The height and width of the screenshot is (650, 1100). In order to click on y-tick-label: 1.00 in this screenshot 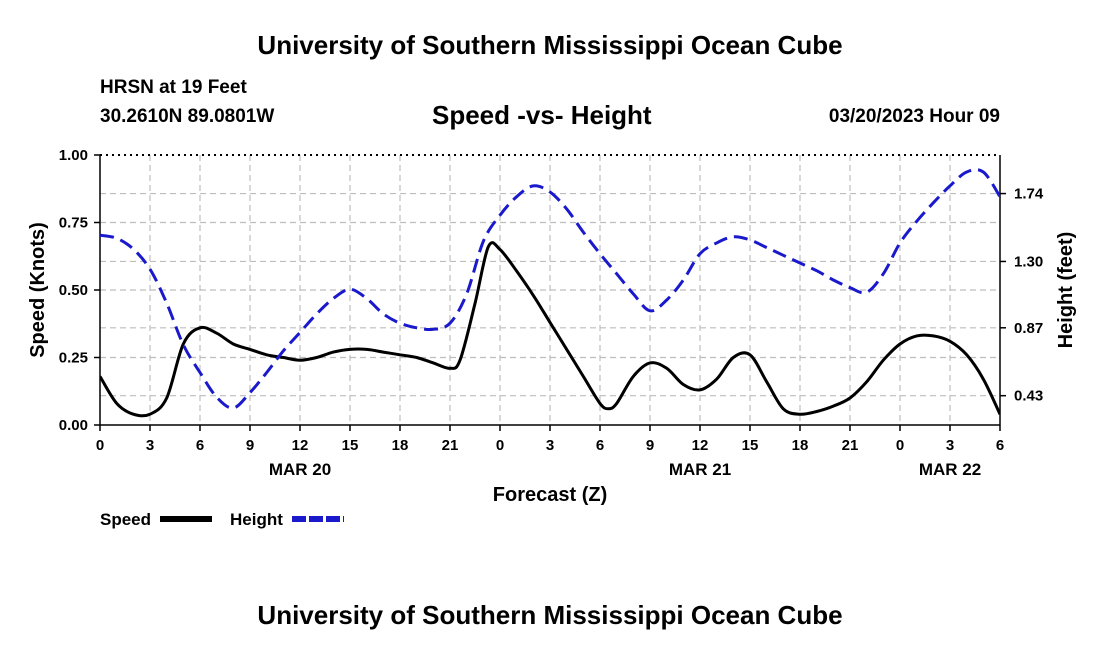, I will do `click(73, 155)`.